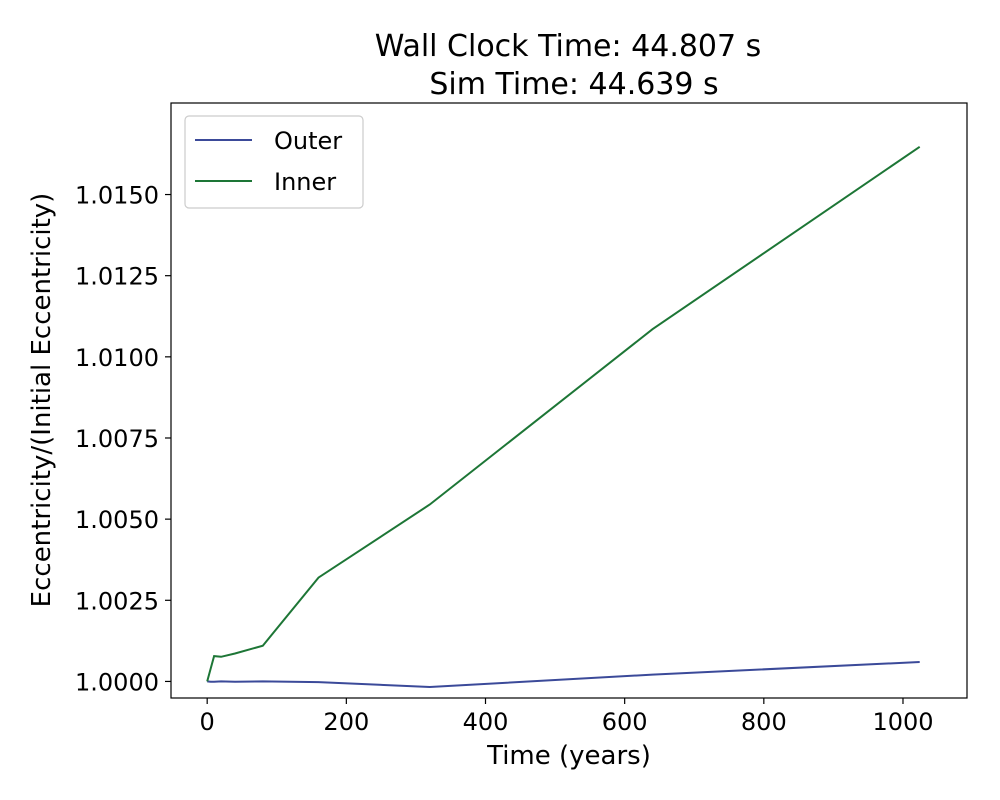  I want to click on y-tick-label: 1.0150, so click(117, 196).